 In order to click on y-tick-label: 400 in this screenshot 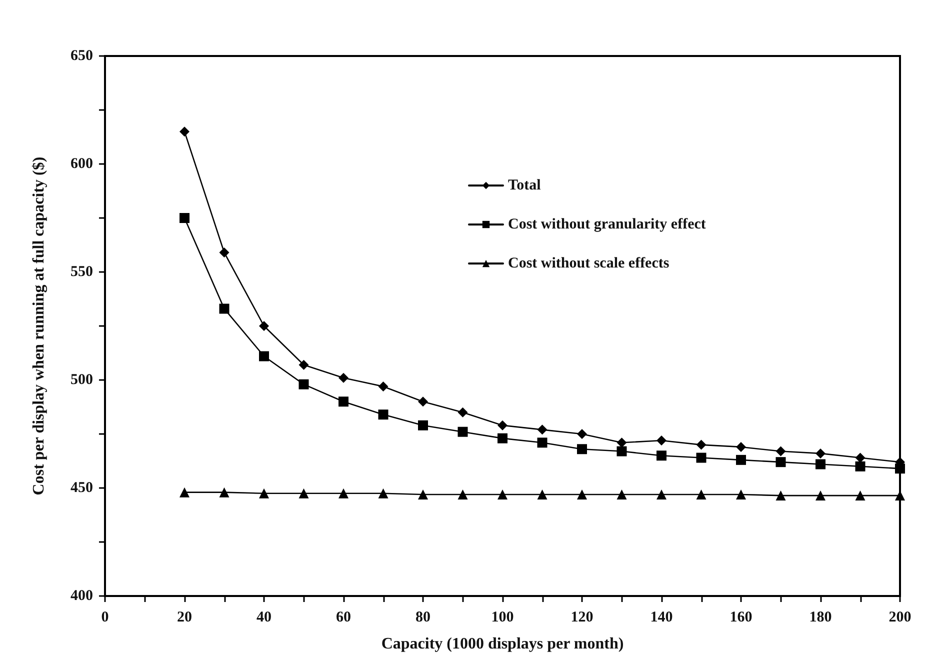, I will do `click(81, 596)`.